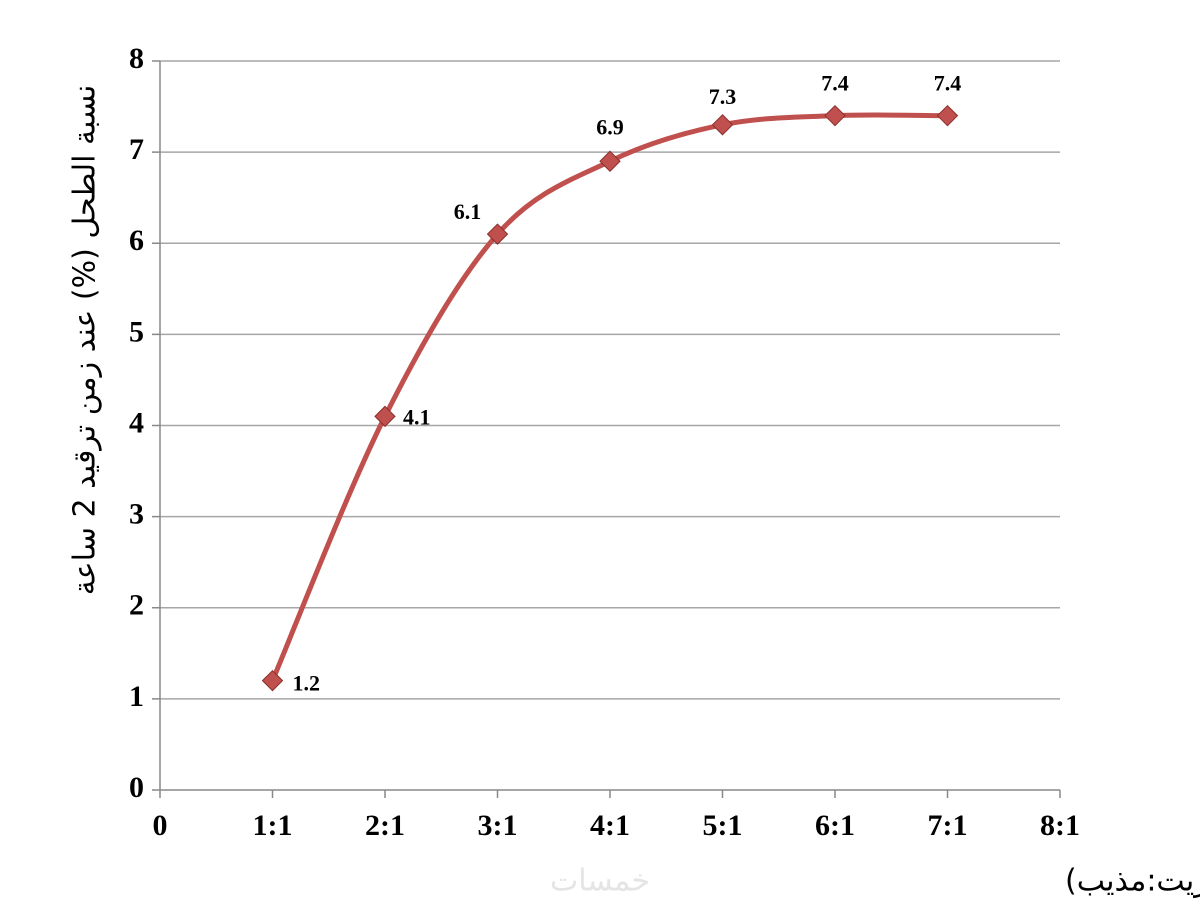 The image size is (1200, 917). What do you see at coordinates (610, 126) in the screenshot?
I see `data-label: 6.9` at bounding box center [610, 126].